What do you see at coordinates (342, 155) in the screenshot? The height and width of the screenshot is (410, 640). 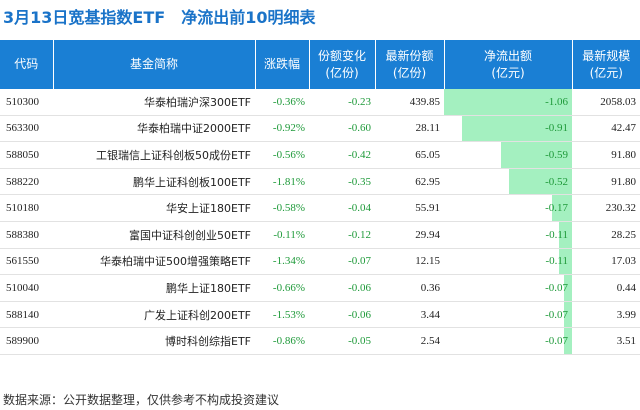 I see `cell-share-change: -0.42` at bounding box center [342, 155].